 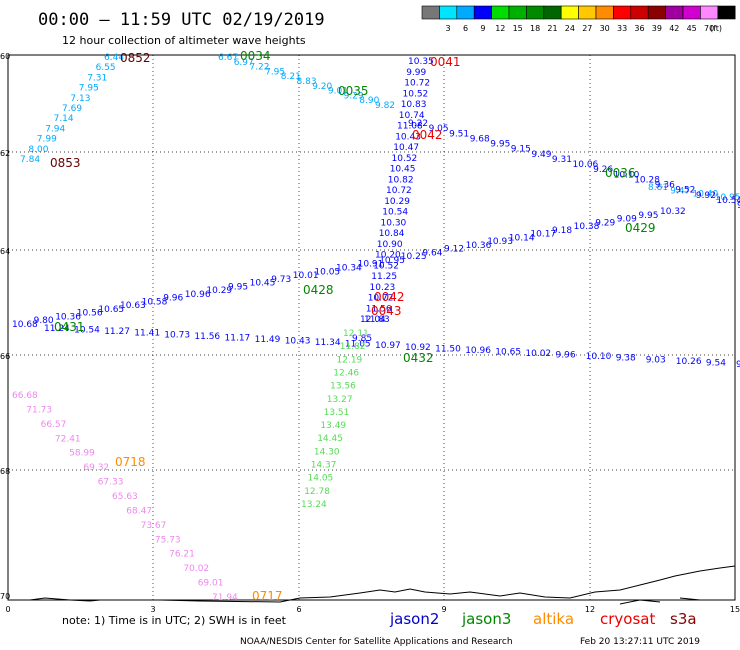 What do you see at coordinates (356, 334) in the screenshot?
I see `wave-height-reading: 12.11` at bounding box center [356, 334].